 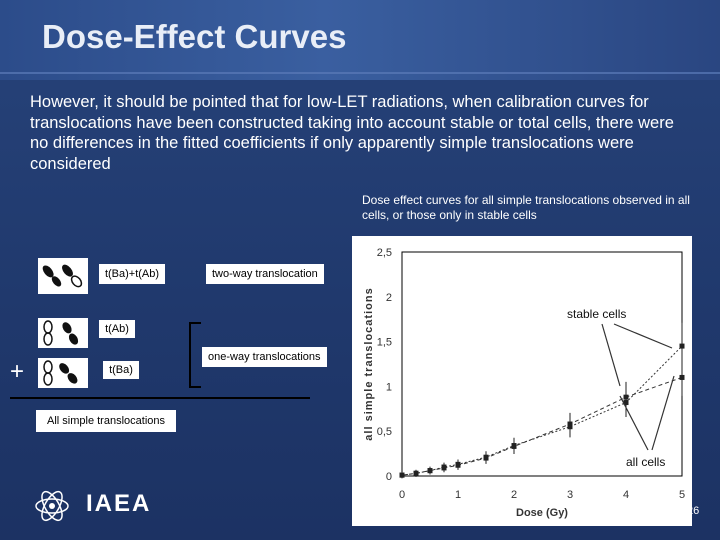 I want to click on annotation-stable-cells: stable cells, so click(x=596, y=314).